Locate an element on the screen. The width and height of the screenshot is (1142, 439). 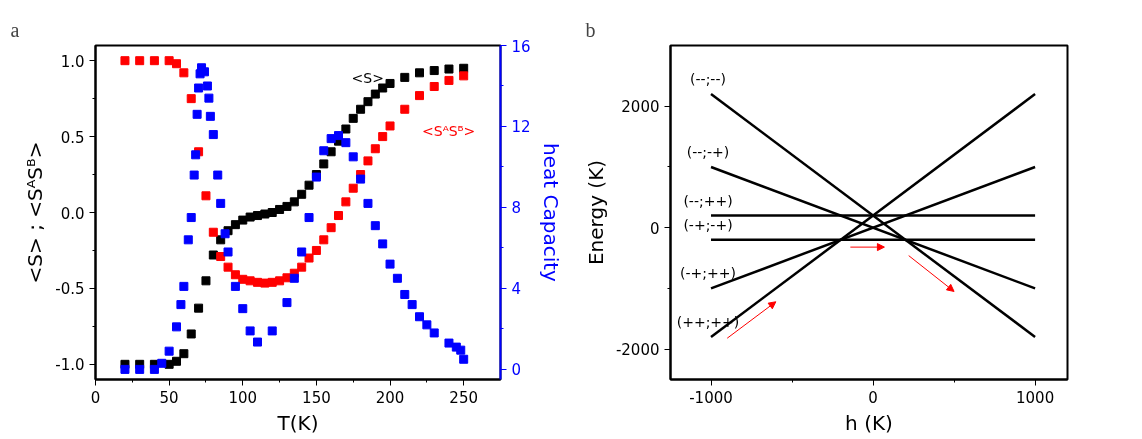
series-label: (--;--) is located at coordinates (708, 79).